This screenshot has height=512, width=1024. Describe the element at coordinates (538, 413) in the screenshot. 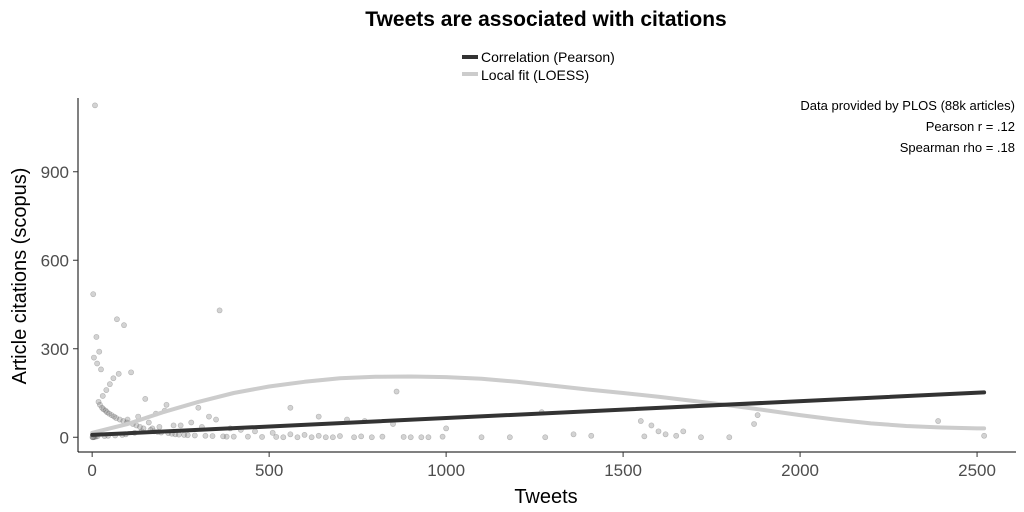

I see `pearson-fit-line` at that location.